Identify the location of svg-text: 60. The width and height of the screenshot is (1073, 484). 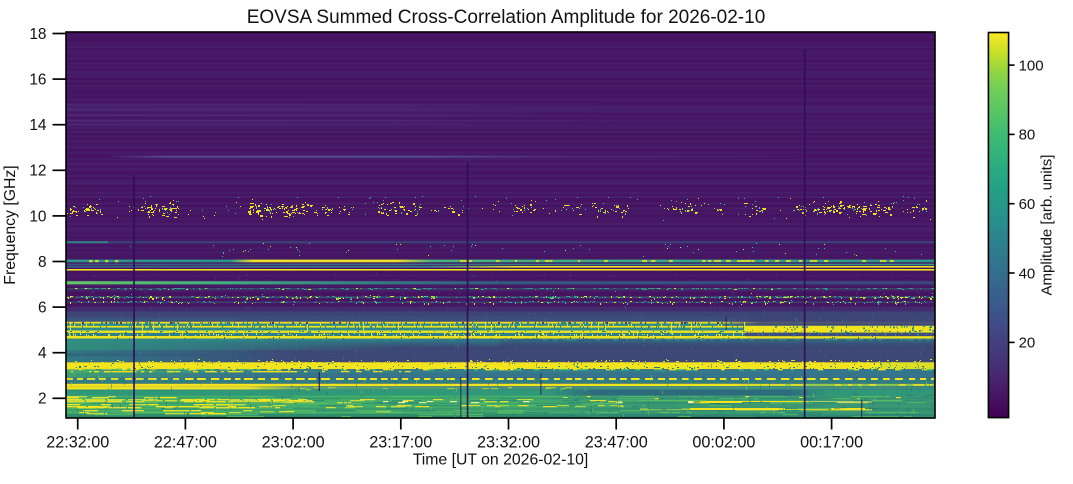
(1027, 204).